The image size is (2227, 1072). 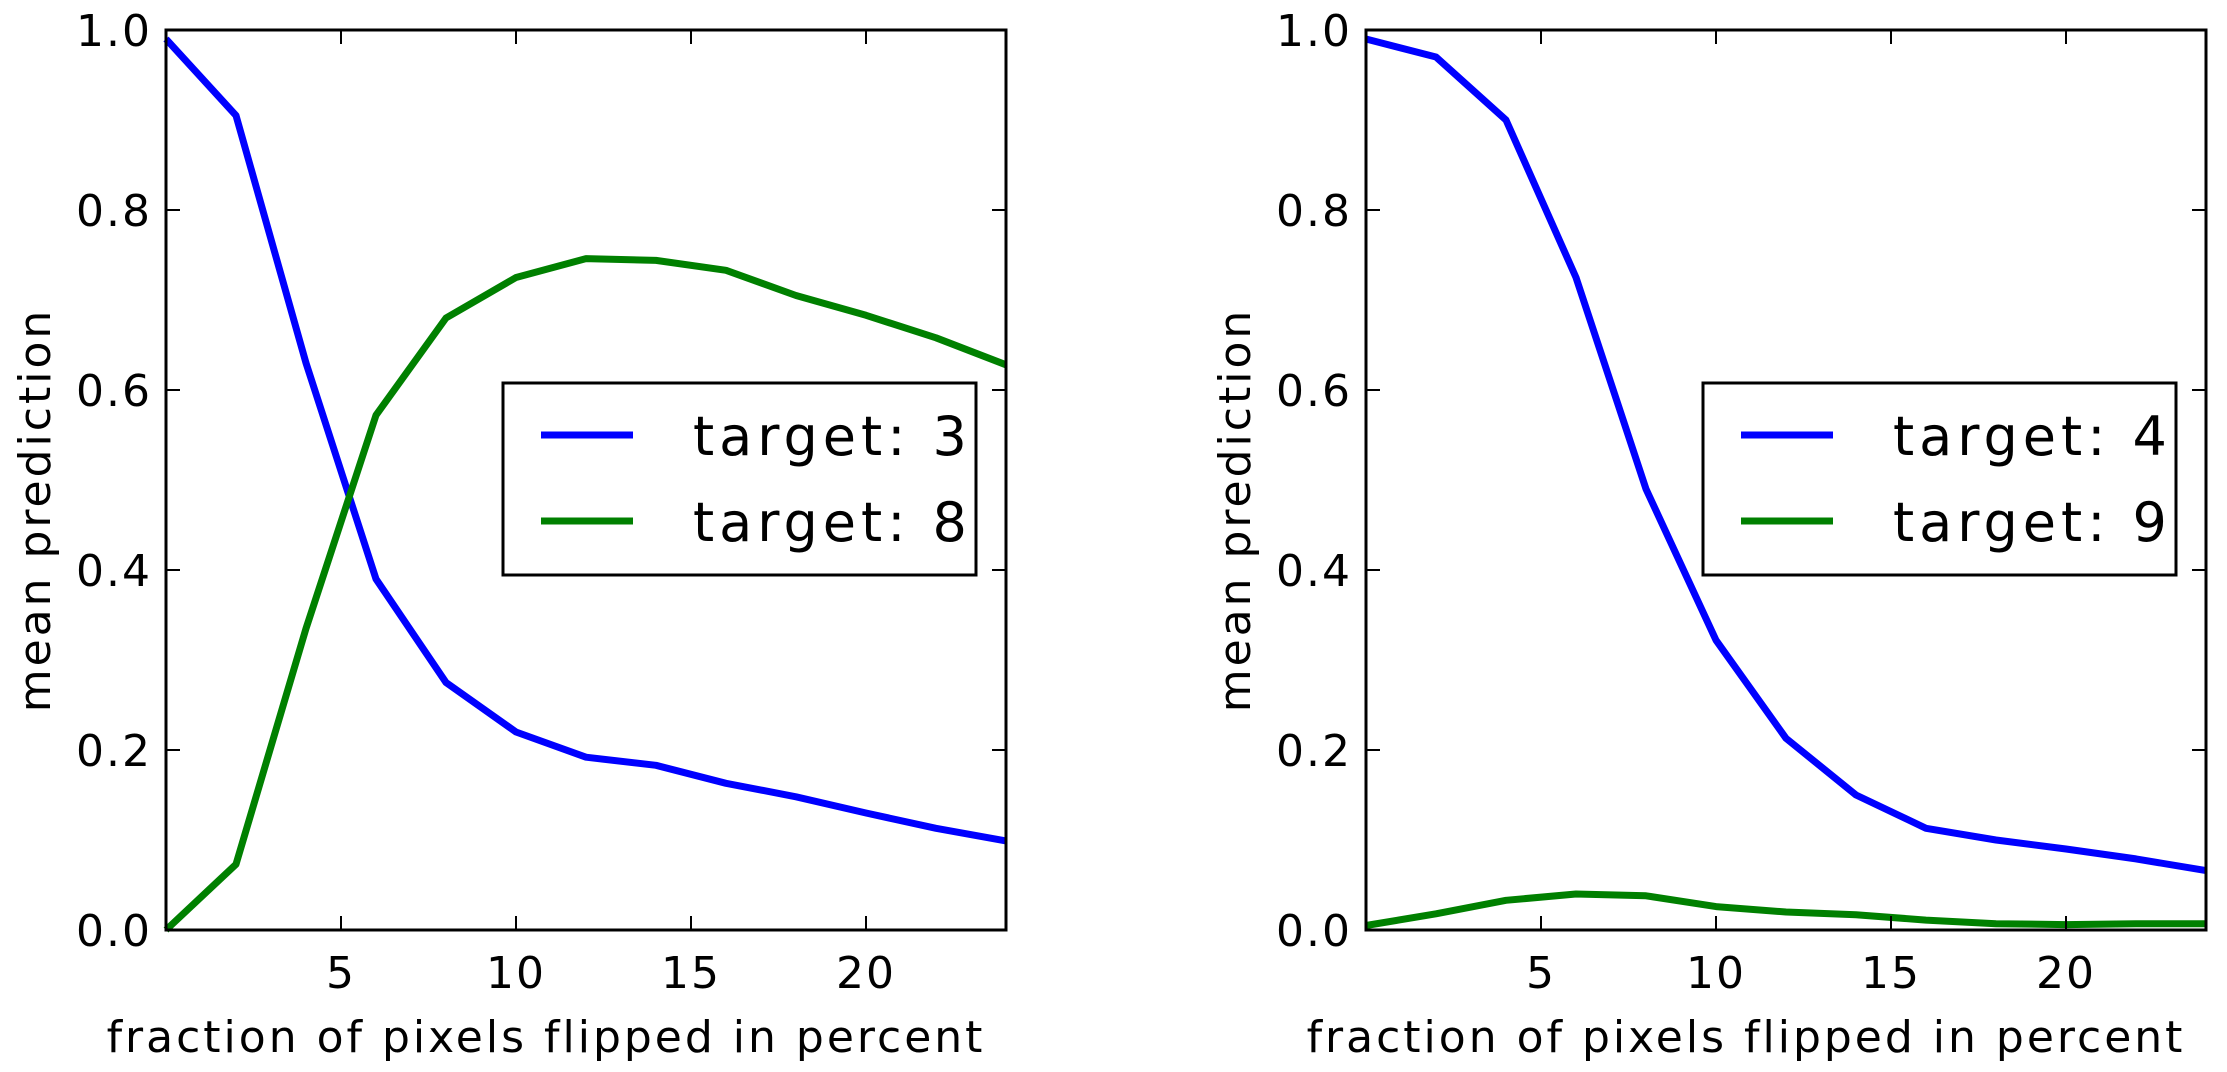 I want to click on legend-label: target: 8, so click(x=832, y=522).